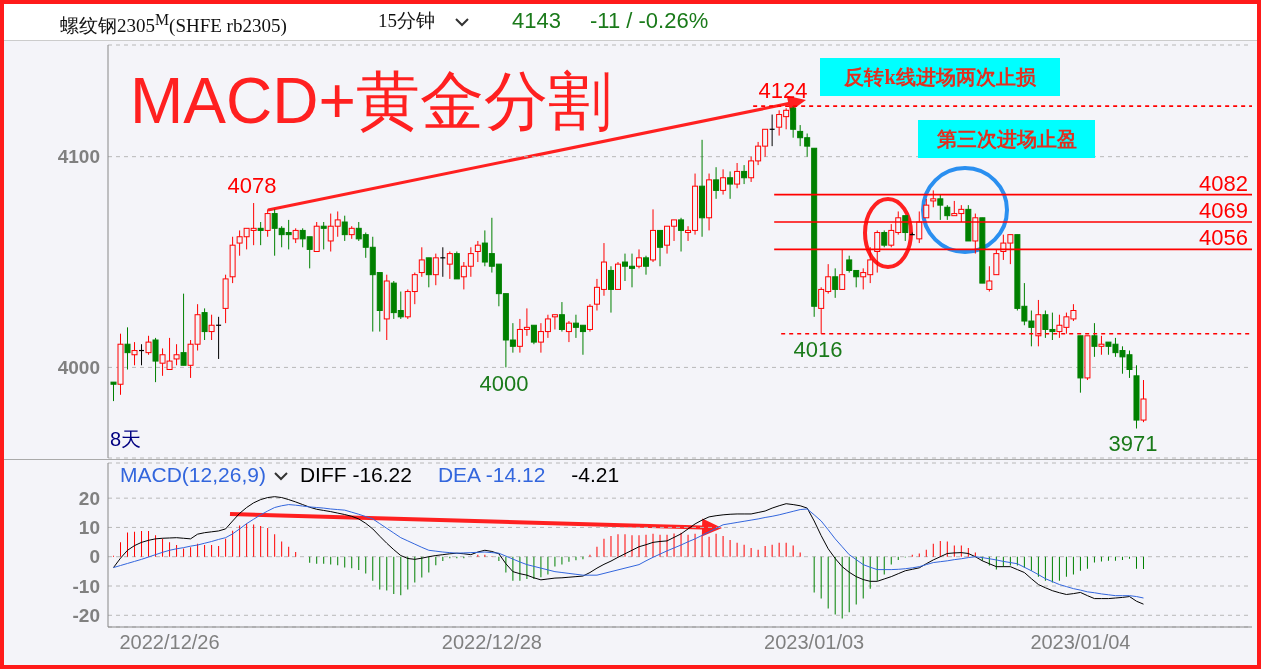  What do you see at coordinates (252, 185) in the screenshot?
I see `annotation: 4078` at bounding box center [252, 185].